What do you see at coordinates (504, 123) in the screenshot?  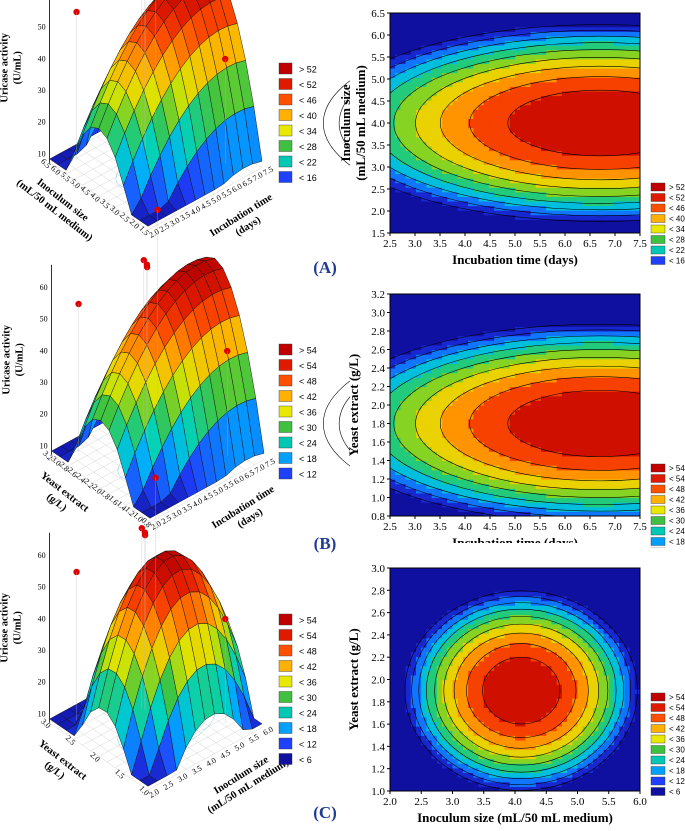 I see `contour-line` at bounding box center [504, 123].